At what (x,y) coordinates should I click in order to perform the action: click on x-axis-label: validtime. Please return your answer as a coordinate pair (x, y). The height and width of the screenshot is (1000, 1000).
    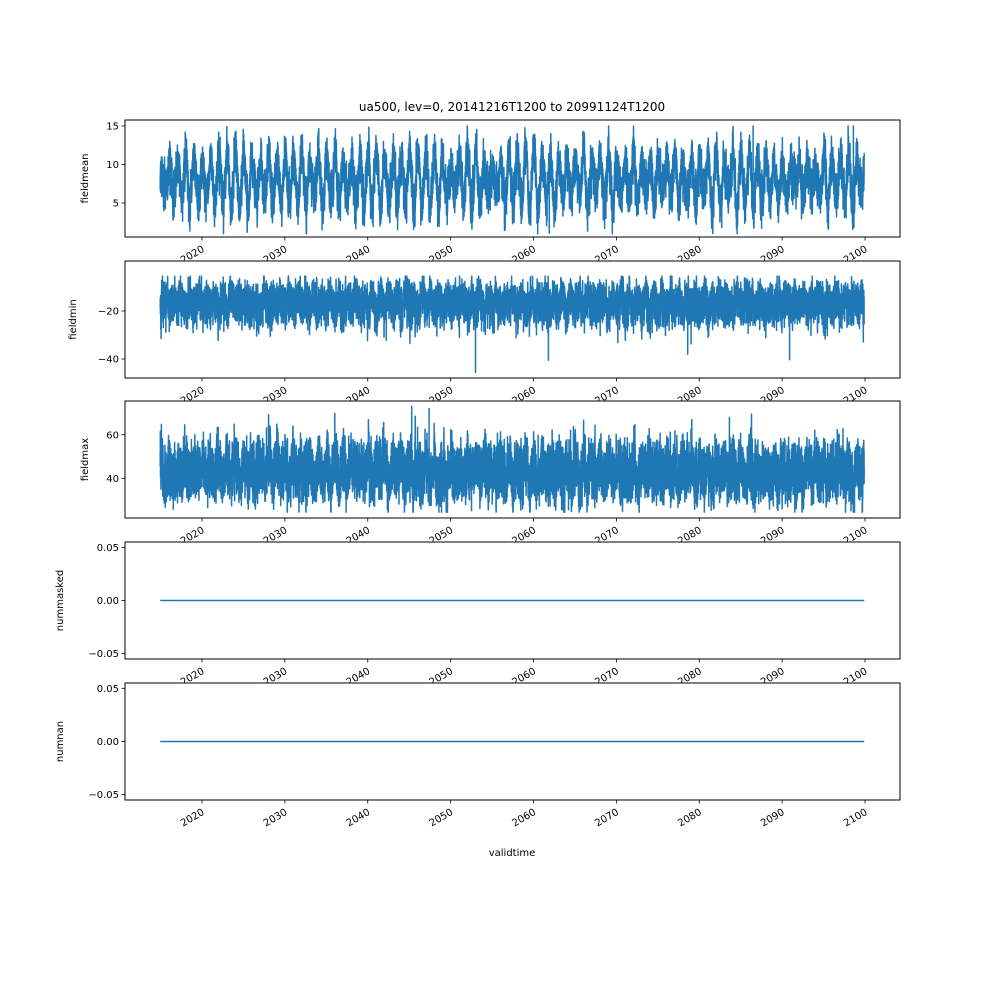
    Looking at the image, I should click on (512, 853).